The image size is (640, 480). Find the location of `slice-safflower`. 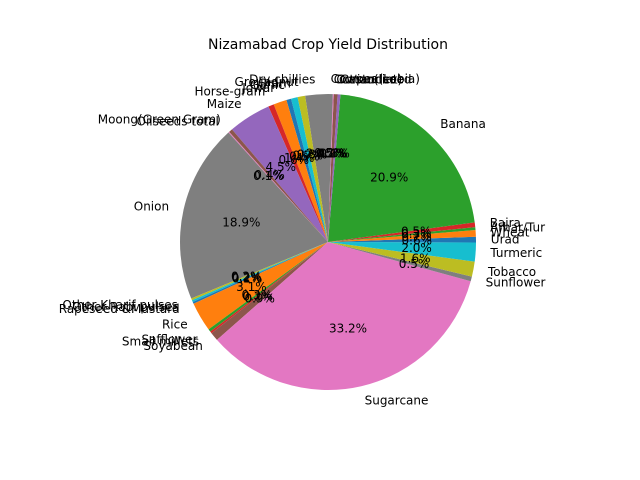

slice-safflower is located at coordinates (268, 287).